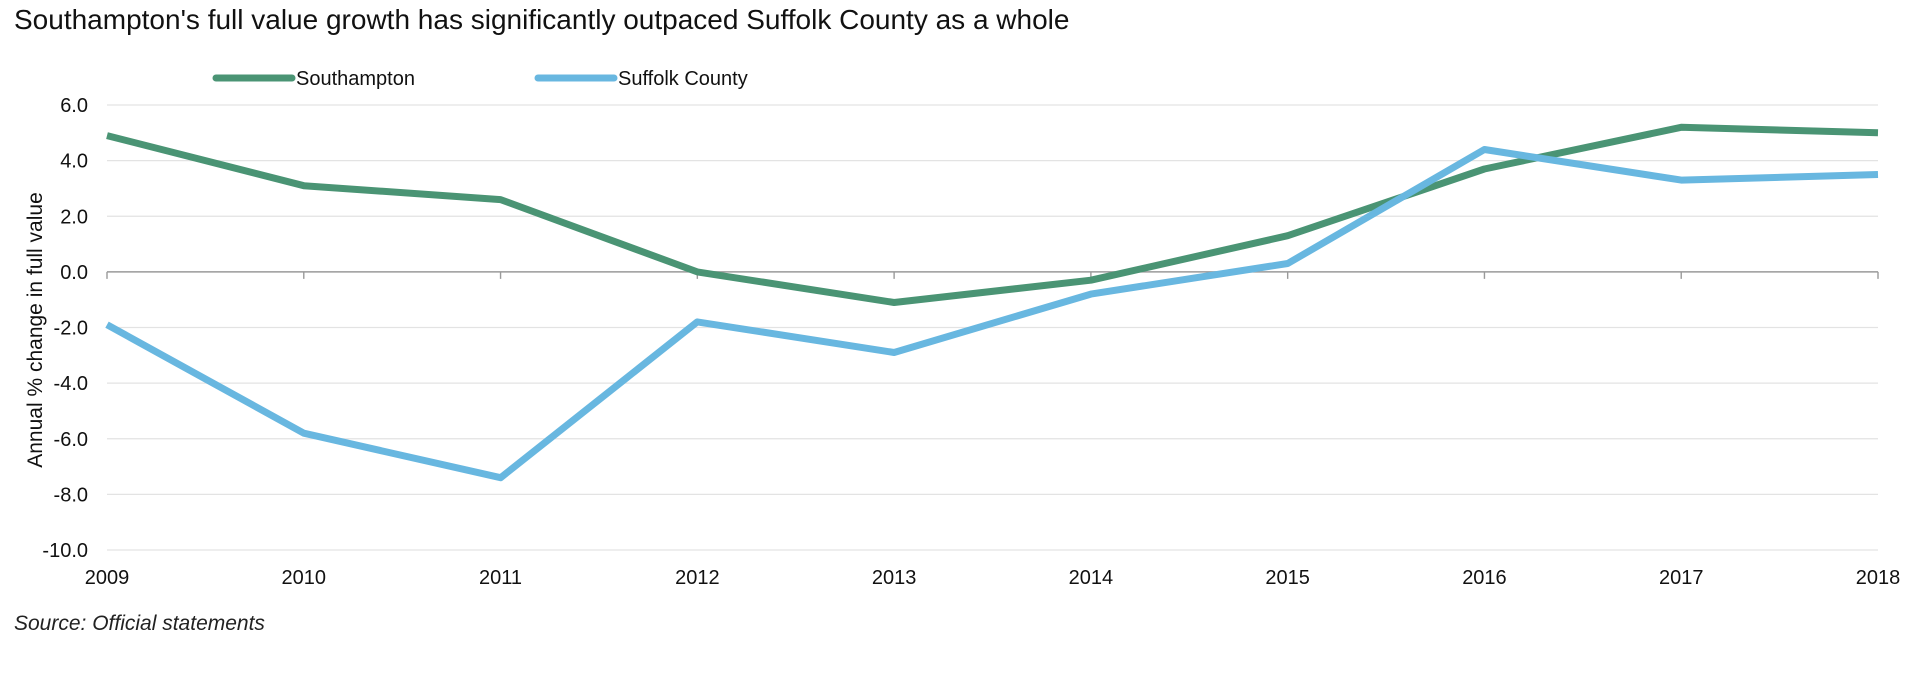 The height and width of the screenshot is (674, 1920). Describe the element at coordinates (355, 79) in the screenshot. I see `legend-label: Southampton` at that location.